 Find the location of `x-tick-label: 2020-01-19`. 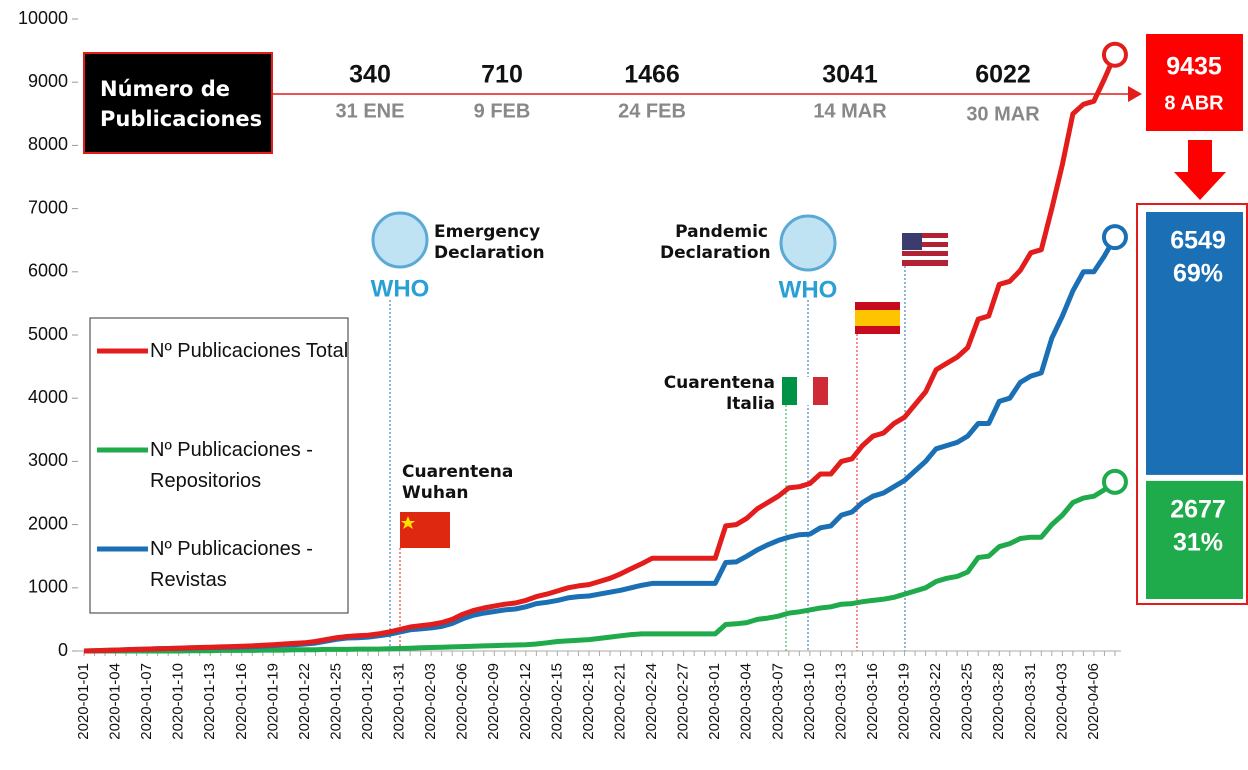

x-tick-label: 2020-01-19 is located at coordinates (272, 701).